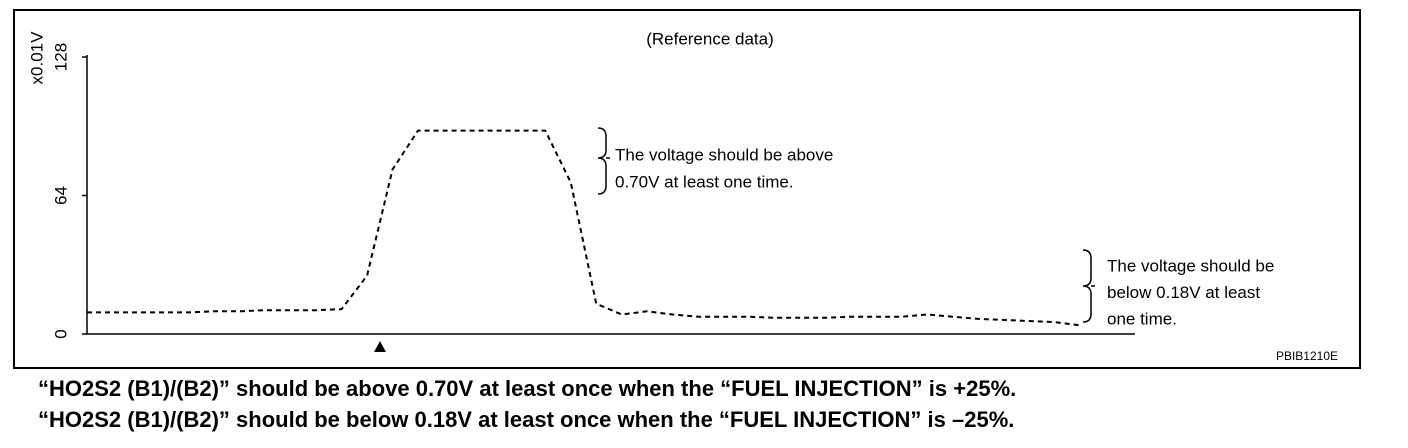 This screenshot has height=448, width=1408. I want to click on chart-title: (Reference data), so click(710, 38).